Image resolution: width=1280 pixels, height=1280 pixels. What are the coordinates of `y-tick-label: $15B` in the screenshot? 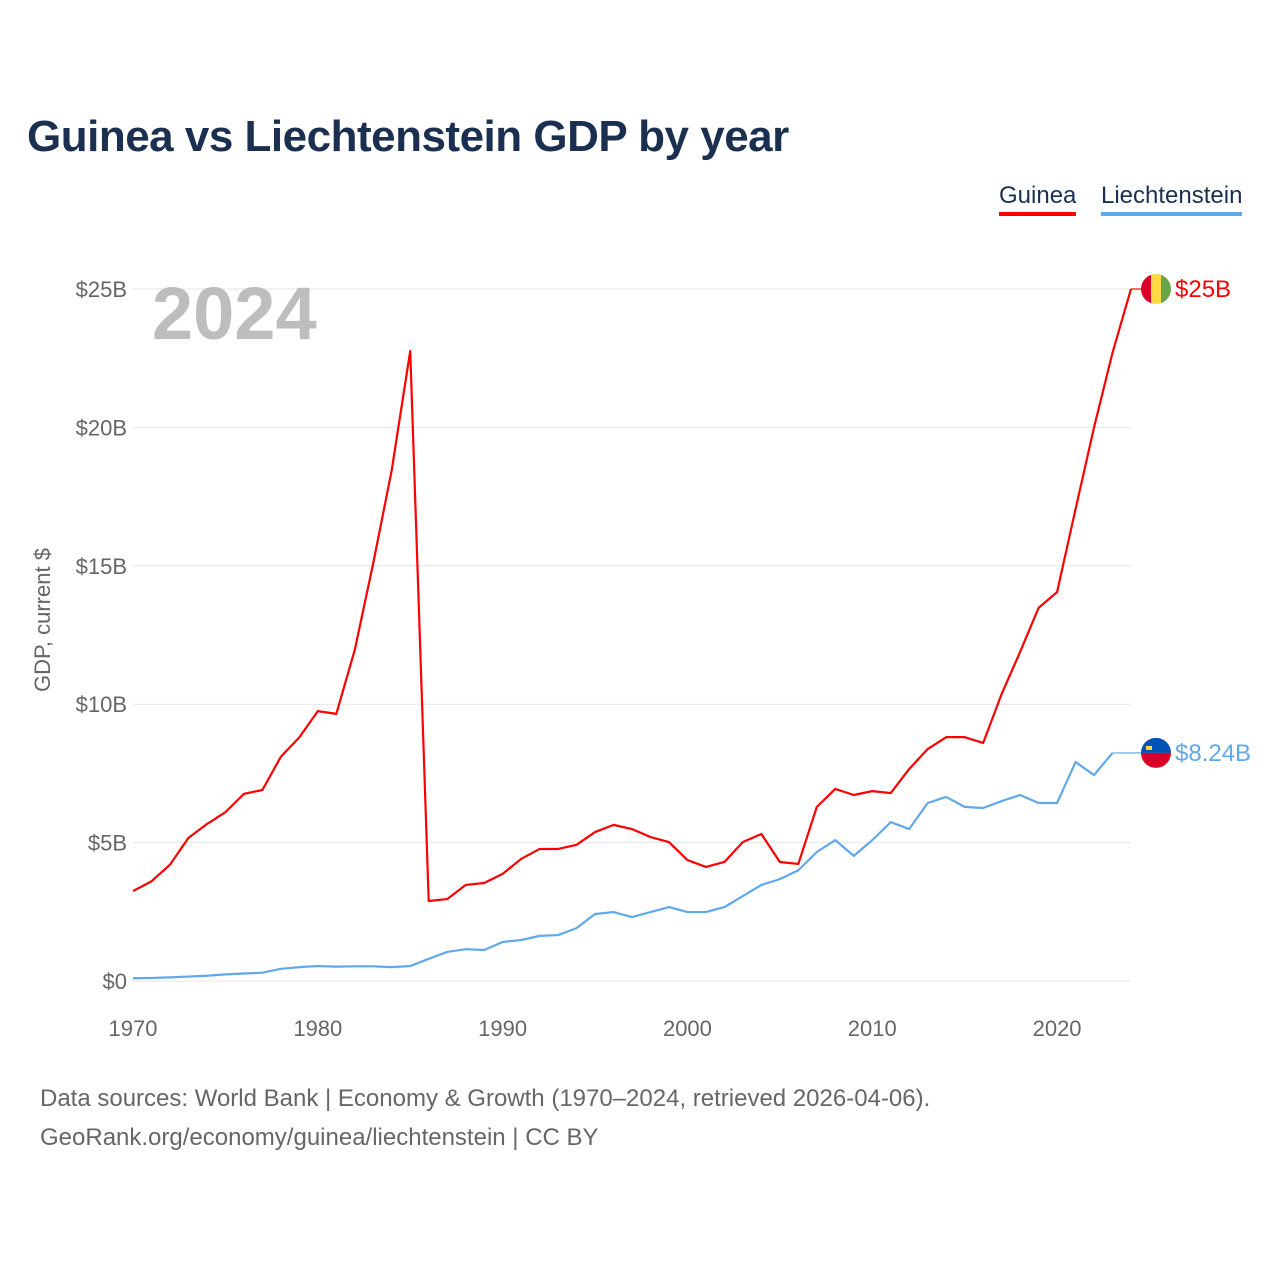 It's located at (101, 566).